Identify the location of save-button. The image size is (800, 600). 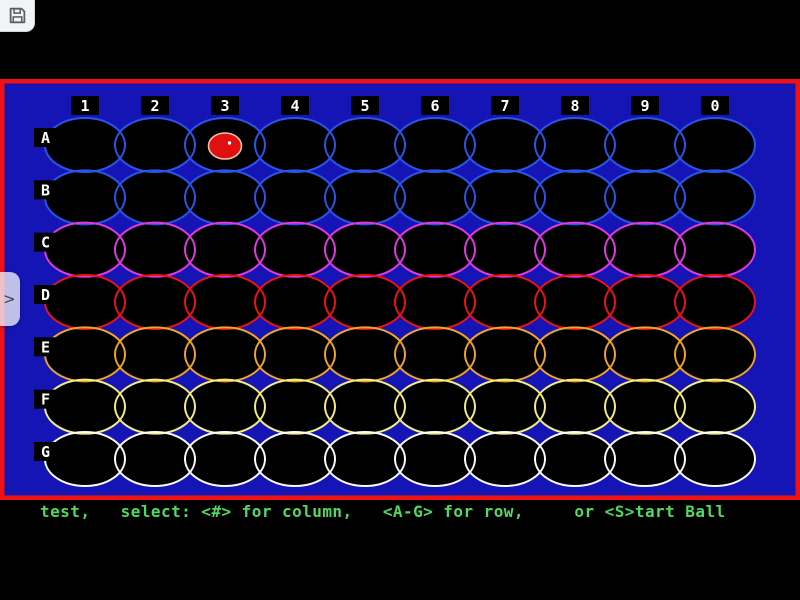
(17, 16).